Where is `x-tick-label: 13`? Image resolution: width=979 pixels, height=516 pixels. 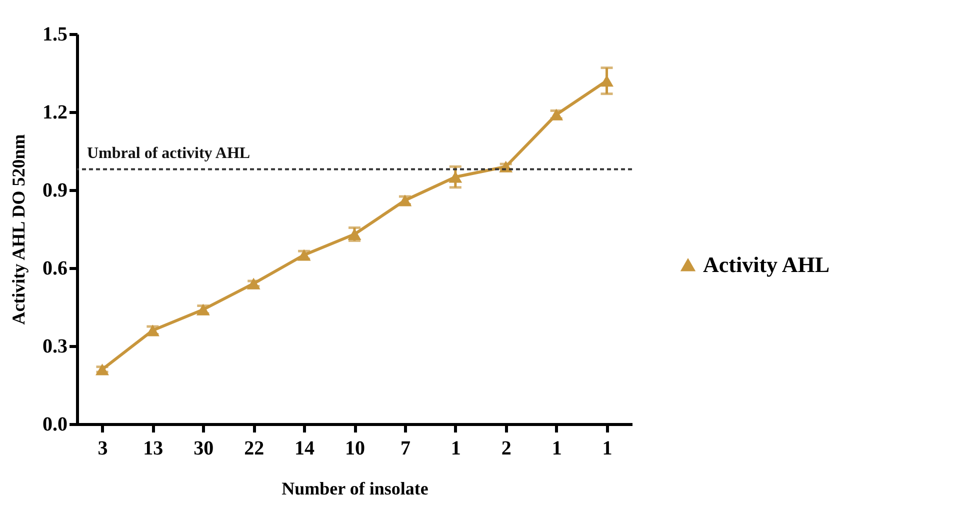 x-tick-label: 13 is located at coordinates (153, 449).